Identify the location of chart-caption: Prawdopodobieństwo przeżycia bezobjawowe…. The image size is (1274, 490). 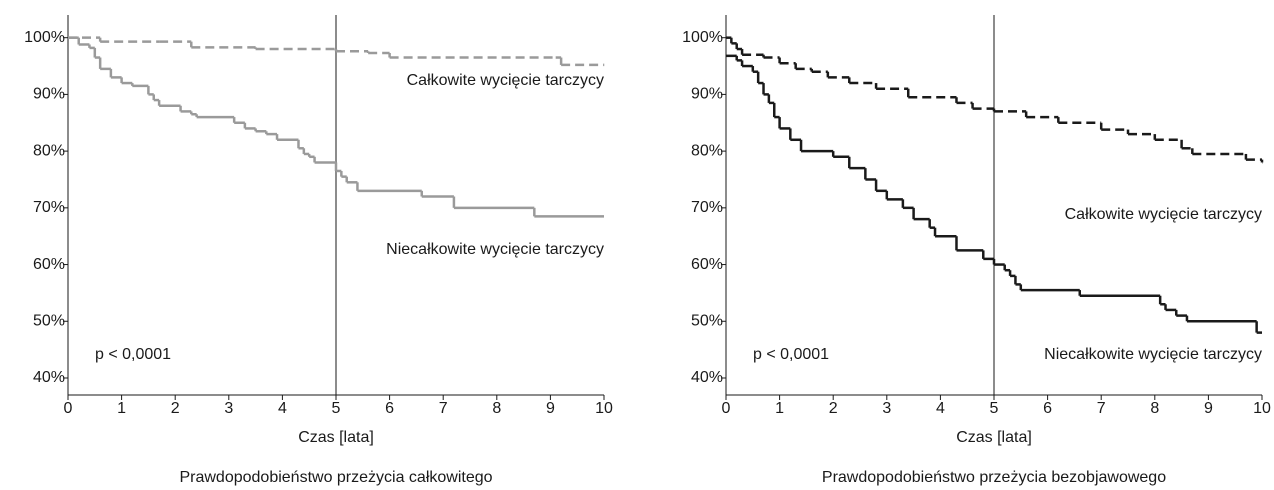
(994, 477).